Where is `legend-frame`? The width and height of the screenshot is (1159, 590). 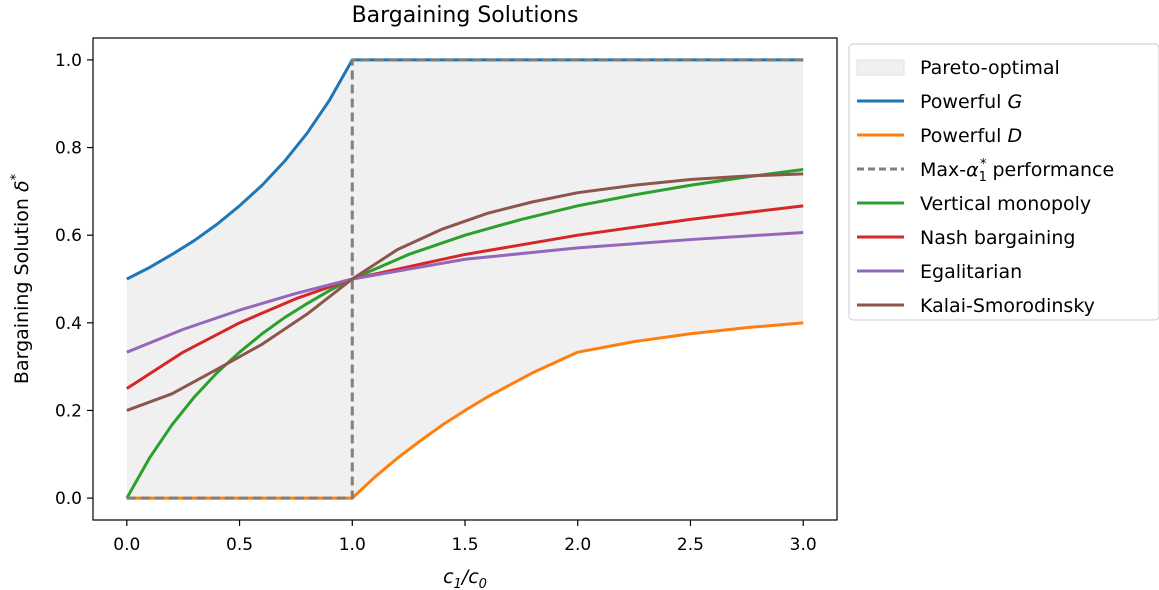 legend-frame is located at coordinates (1003, 182).